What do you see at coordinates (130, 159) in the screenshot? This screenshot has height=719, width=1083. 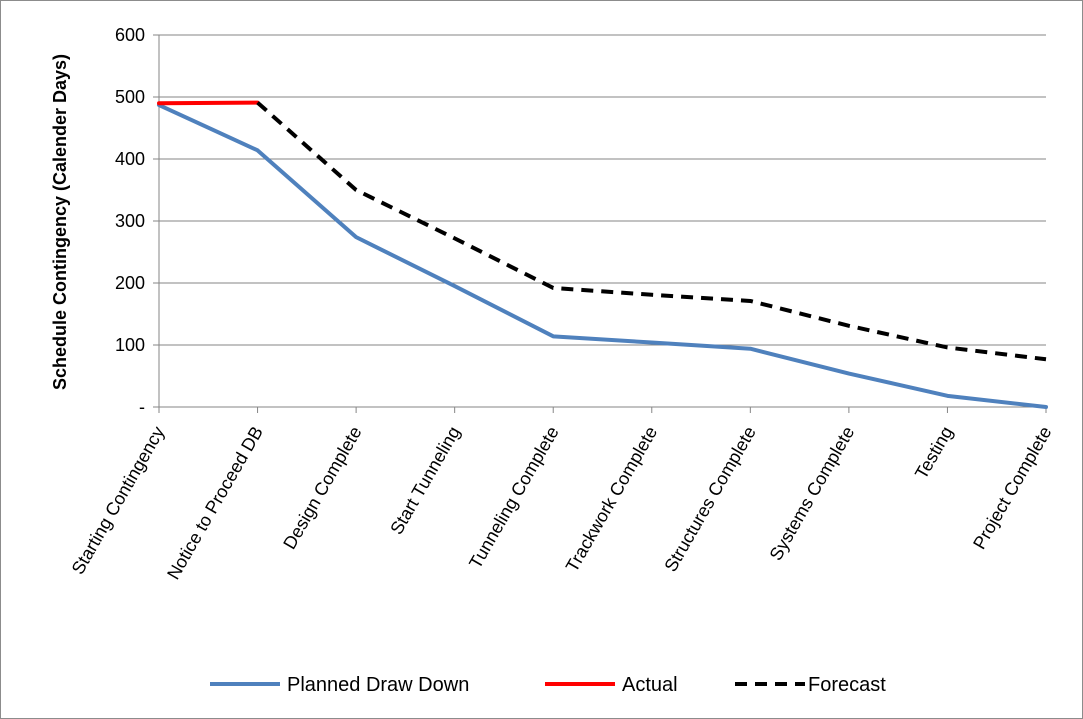 I see `y-tick-label: 400` at bounding box center [130, 159].